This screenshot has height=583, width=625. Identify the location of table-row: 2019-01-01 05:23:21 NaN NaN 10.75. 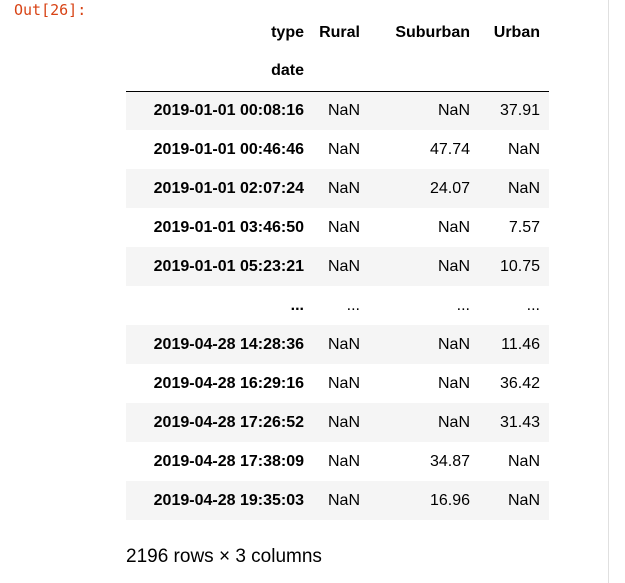
(337, 266).